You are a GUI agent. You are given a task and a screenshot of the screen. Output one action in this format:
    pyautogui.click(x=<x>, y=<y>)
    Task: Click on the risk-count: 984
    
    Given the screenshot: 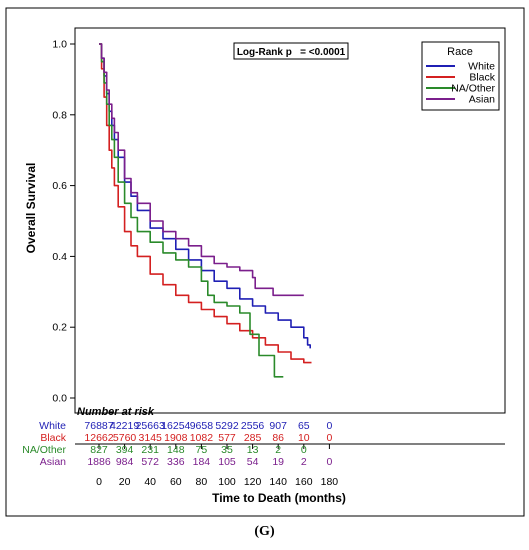 What is the action you would take?
    pyautogui.click(x=125, y=462)
    